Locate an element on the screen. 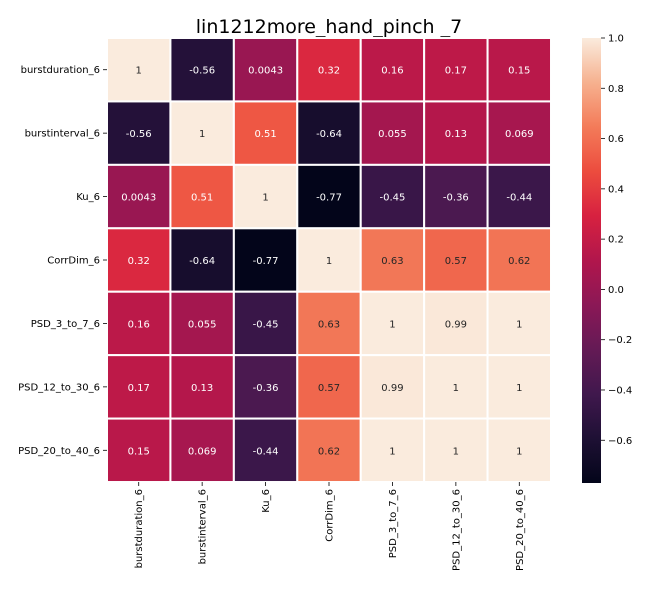 The height and width of the screenshot is (590, 653). column-tick-label: PSD_20_to_40_6 is located at coordinates (520, 530).